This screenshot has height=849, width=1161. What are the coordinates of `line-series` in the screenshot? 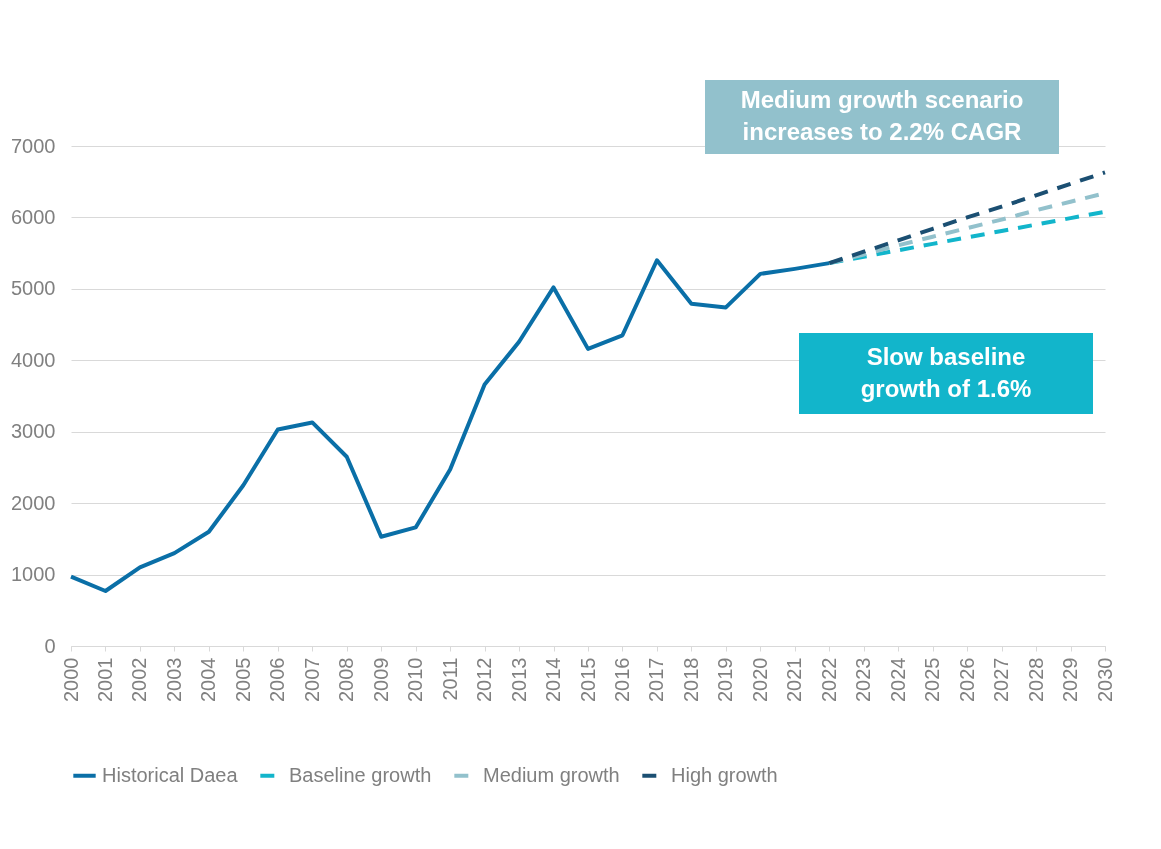 It's located at (967, 218).